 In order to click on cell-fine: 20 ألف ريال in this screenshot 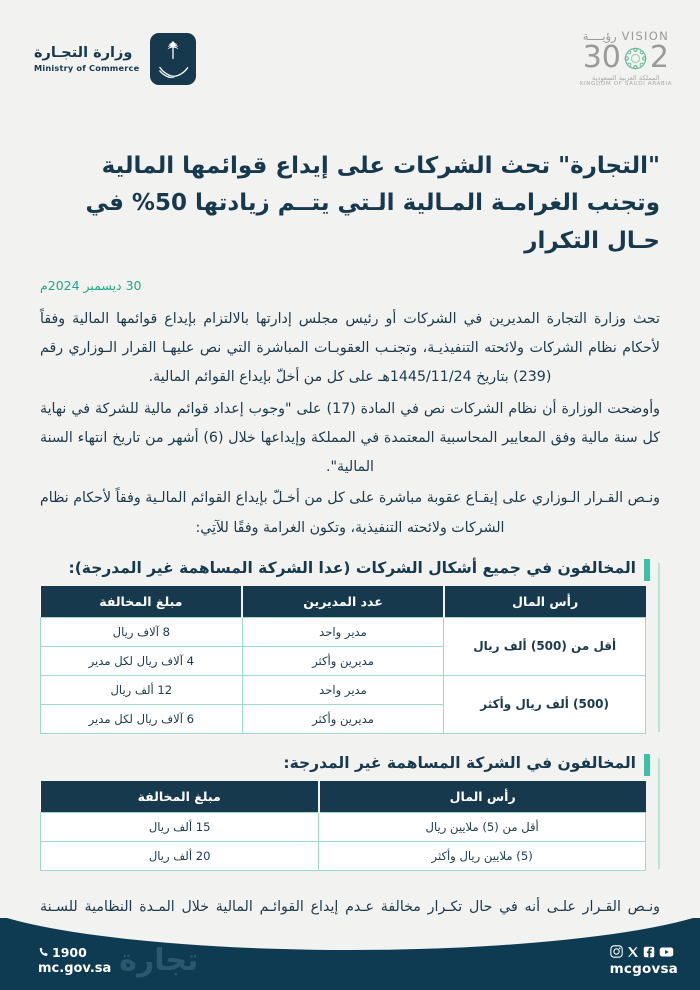, I will do `click(179, 855)`.